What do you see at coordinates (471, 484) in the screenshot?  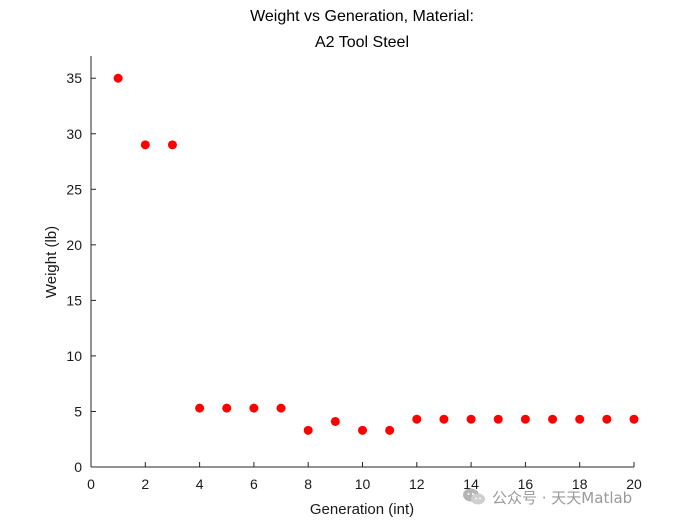 I see `x-tick-label: 14` at bounding box center [471, 484].